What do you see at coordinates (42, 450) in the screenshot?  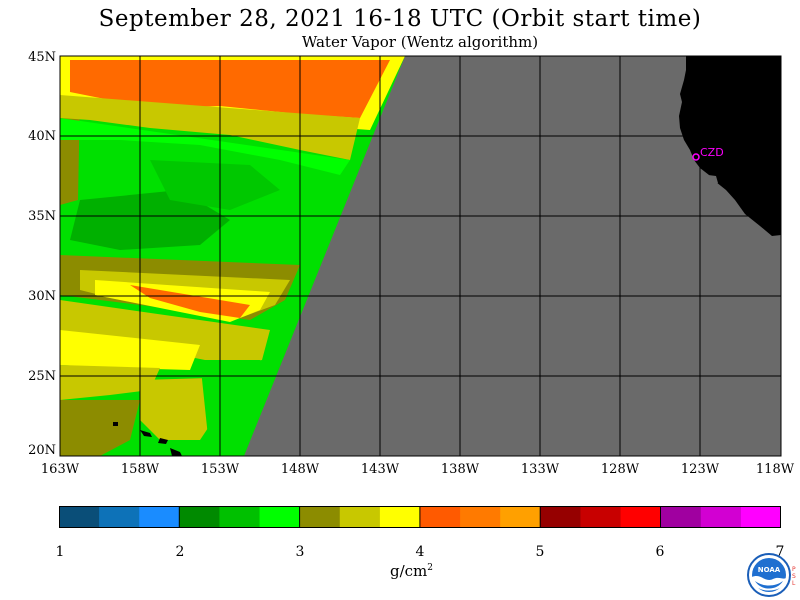 I see `lat-label-20n: 20N` at bounding box center [42, 450].